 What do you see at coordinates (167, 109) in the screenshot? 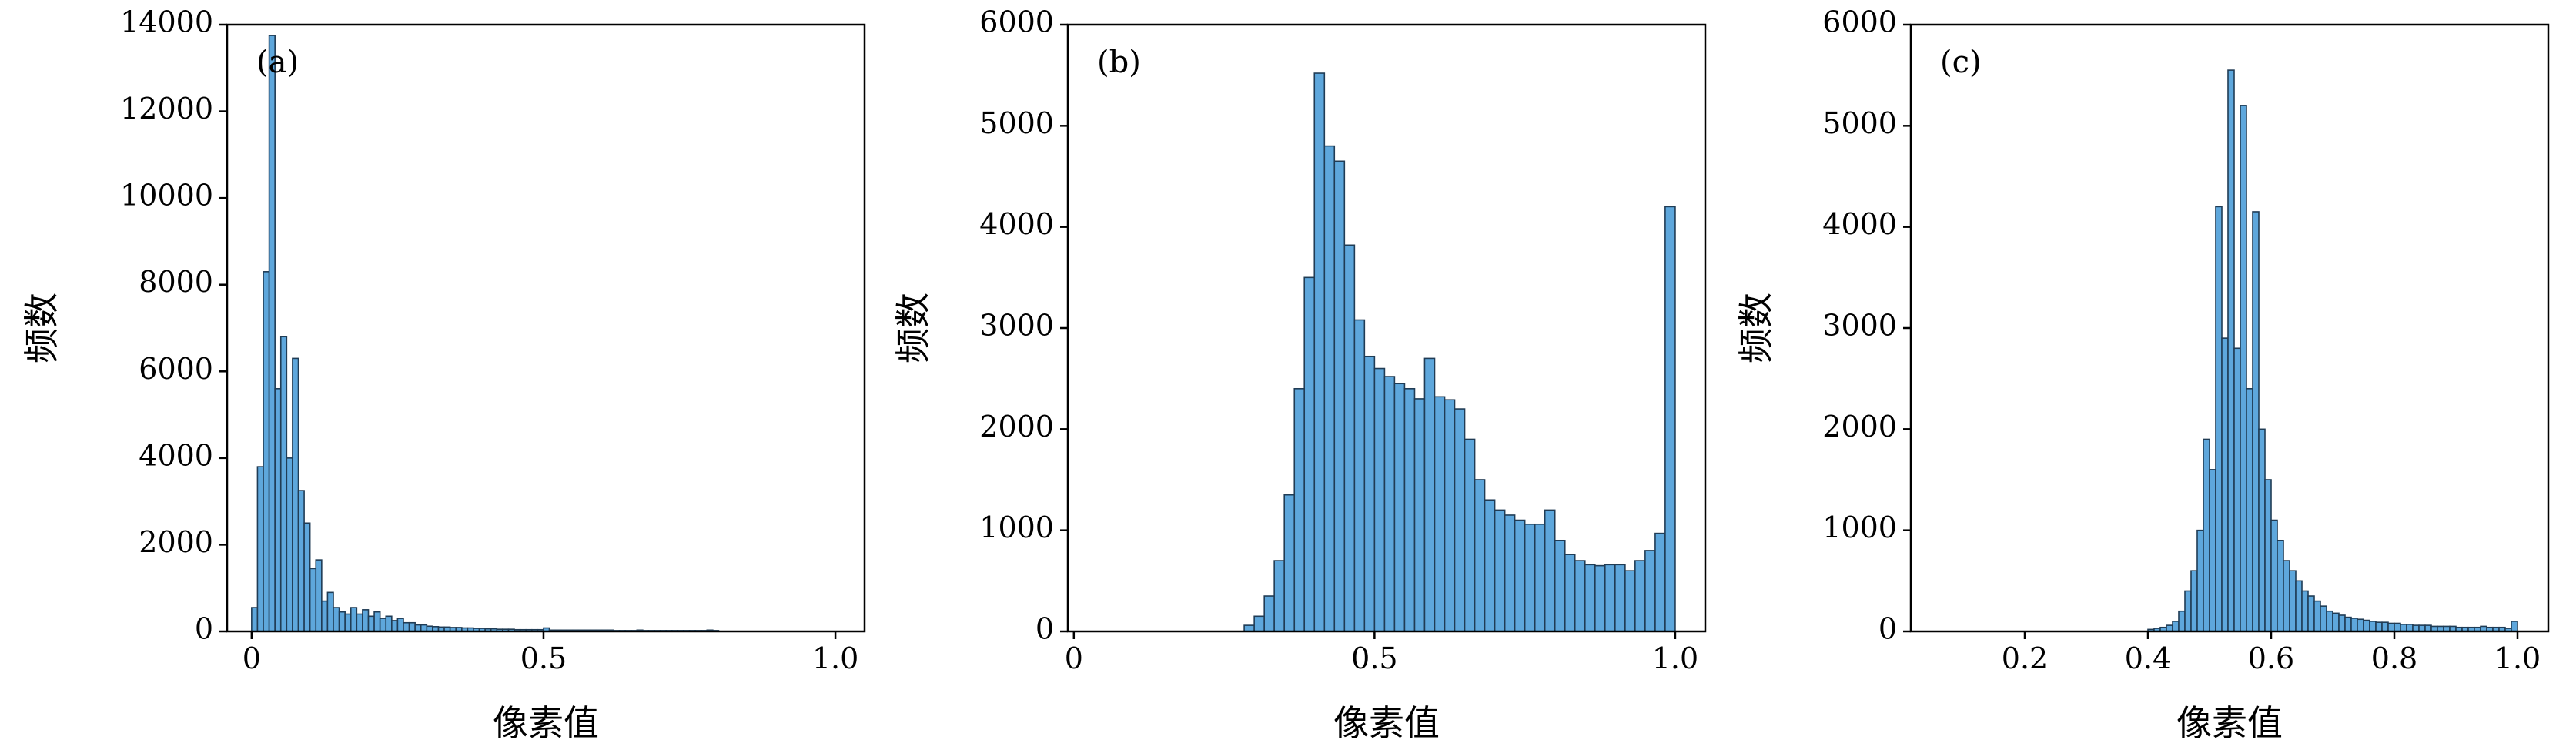
I see `y-tick-label: 12000` at bounding box center [167, 109].